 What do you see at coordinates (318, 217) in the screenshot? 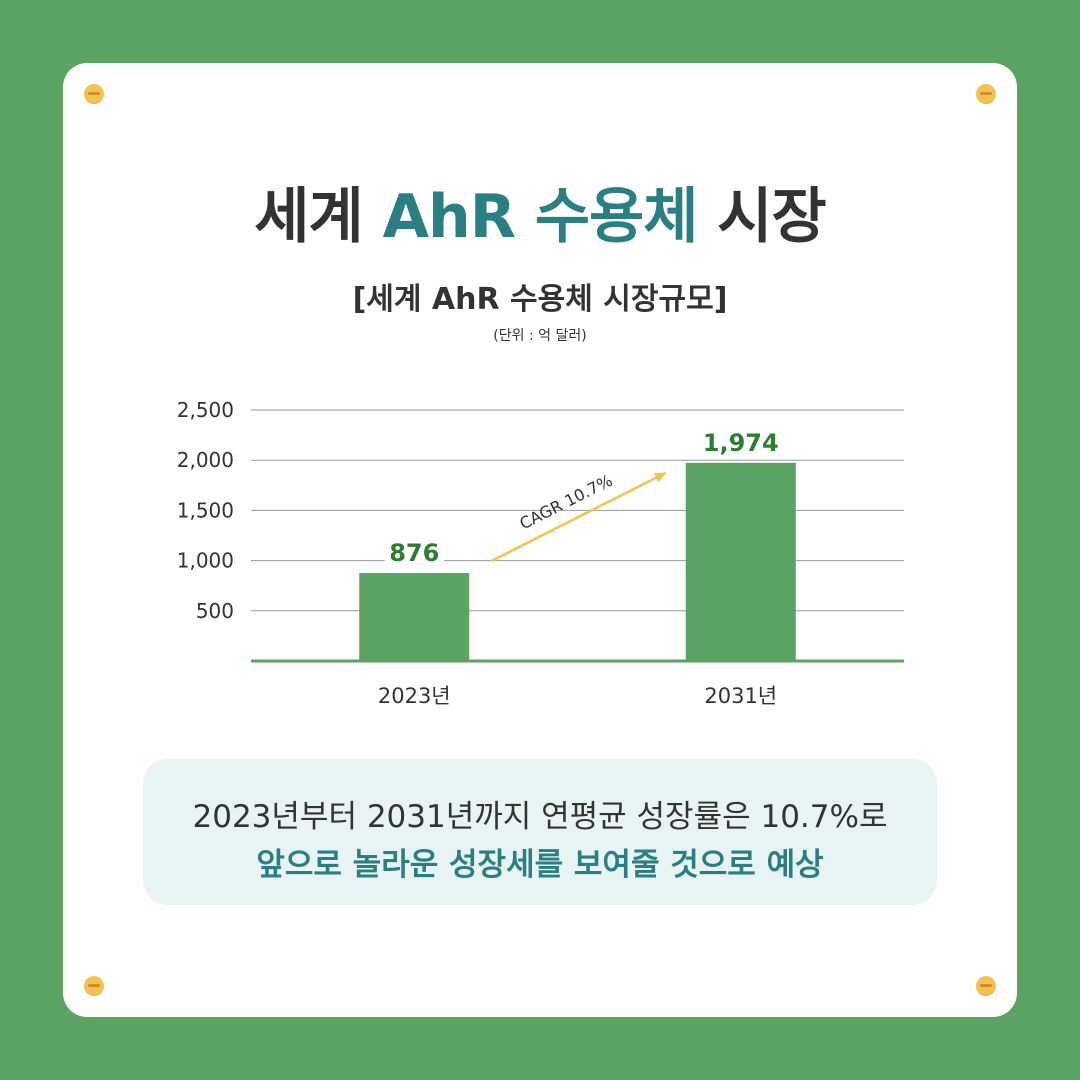
I see `title-prefix: 세계` at bounding box center [318, 217].